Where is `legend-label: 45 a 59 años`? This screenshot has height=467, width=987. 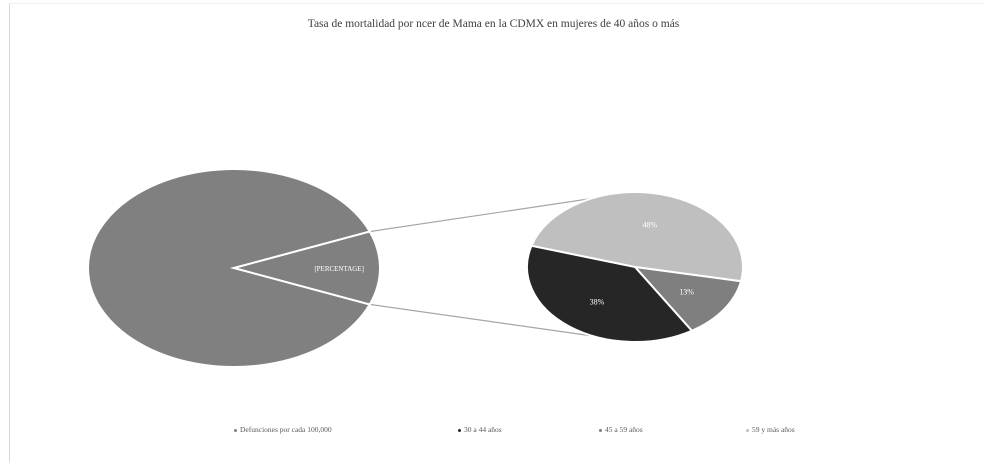
legend-label: 45 a 59 años is located at coordinates (624, 429).